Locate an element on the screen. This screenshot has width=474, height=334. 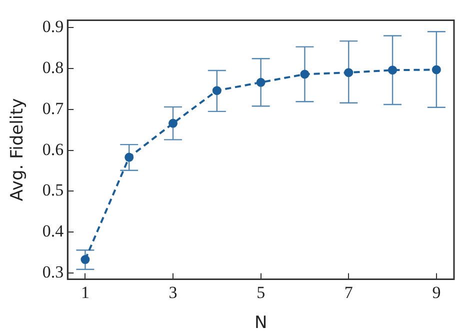
y-axis-title: Avg. Fidelity is located at coordinates (18, 150).